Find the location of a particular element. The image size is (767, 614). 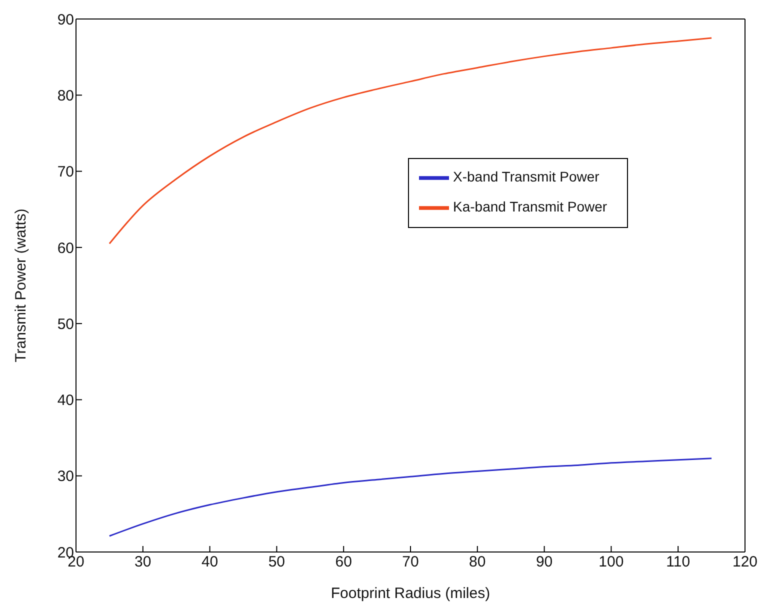

x-tick-label: 100 is located at coordinates (611, 562).